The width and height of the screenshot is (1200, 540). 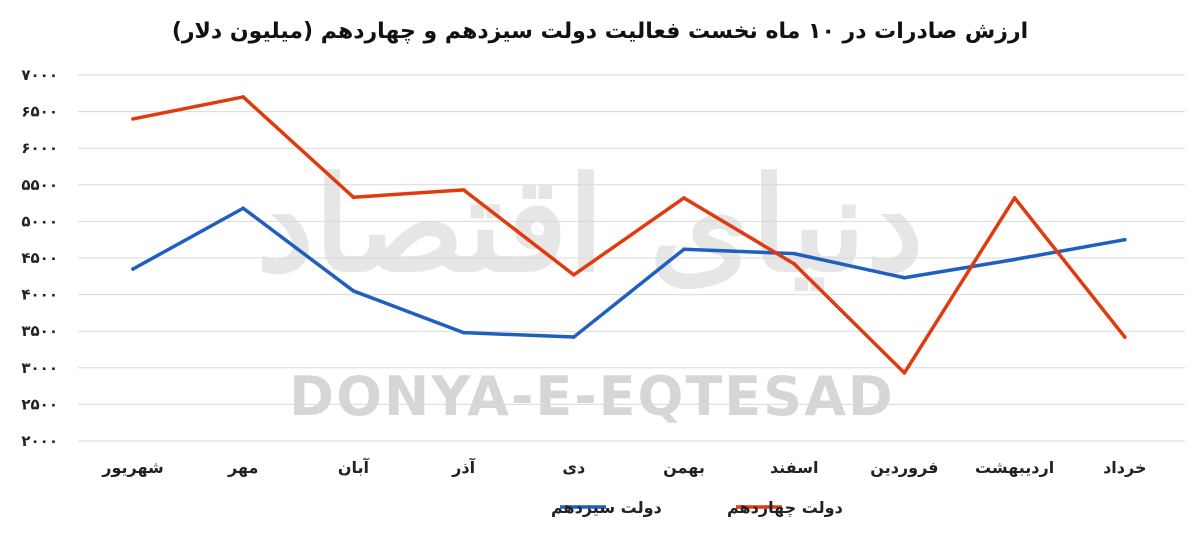 I want to click on y-tick-label: ۶۰۰۰, so click(x=39, y=148).